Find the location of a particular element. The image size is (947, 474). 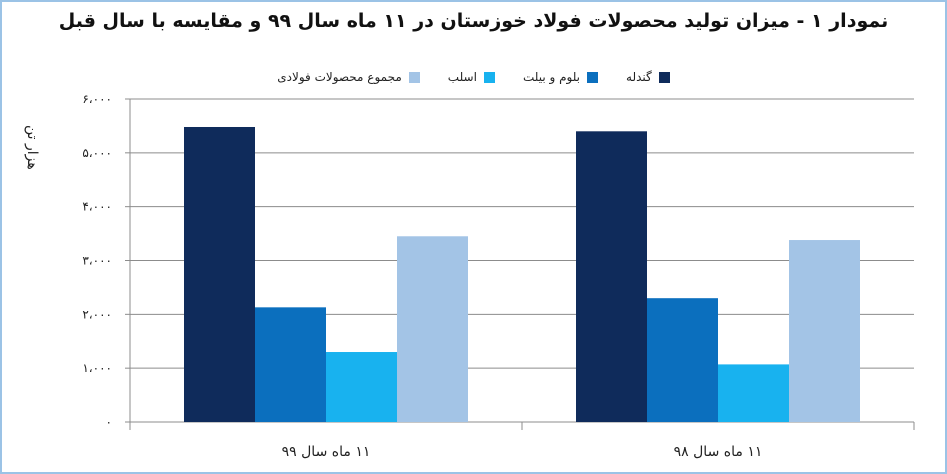

legend-swatch-total-steel is located at coordinates (414, 77).